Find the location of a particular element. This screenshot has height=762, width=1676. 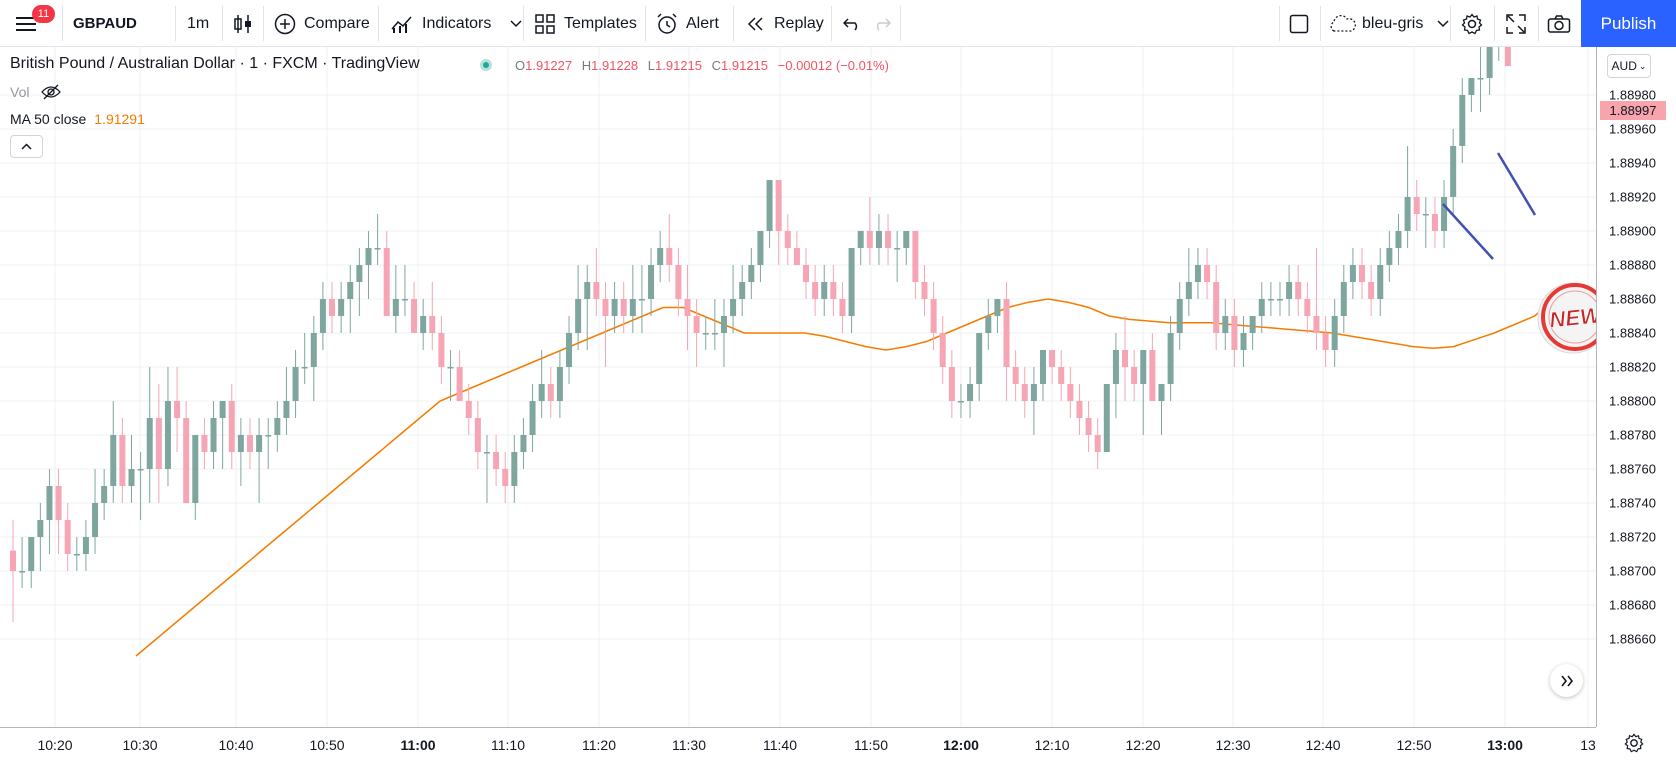

replay-button: Replay is located at coordinates (785, 23).